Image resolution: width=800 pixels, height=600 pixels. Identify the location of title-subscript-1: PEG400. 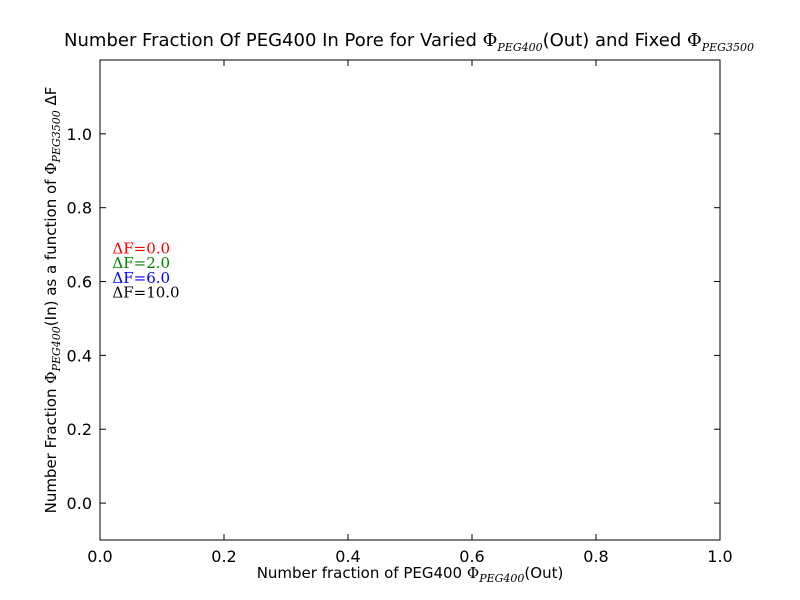
(519, 47).